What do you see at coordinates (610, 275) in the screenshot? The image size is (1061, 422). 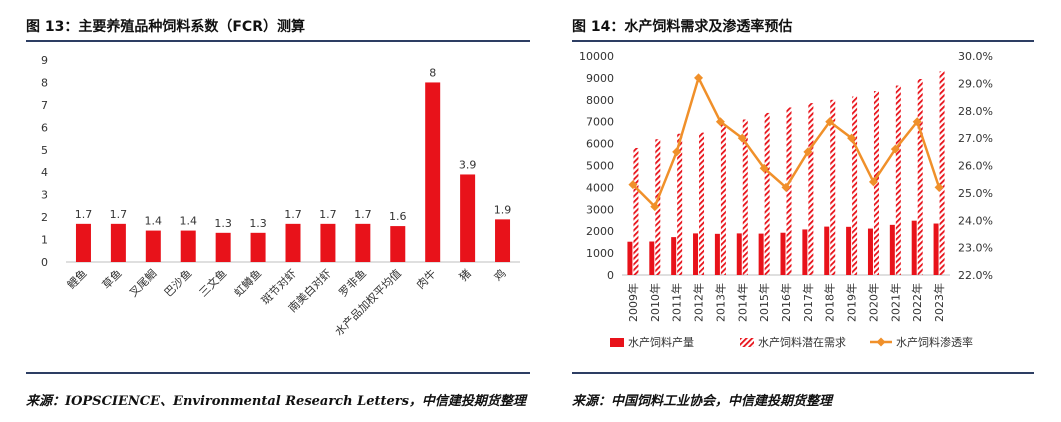 I see `demand-left-tick-label: 0` at bounding box center [610, 275].